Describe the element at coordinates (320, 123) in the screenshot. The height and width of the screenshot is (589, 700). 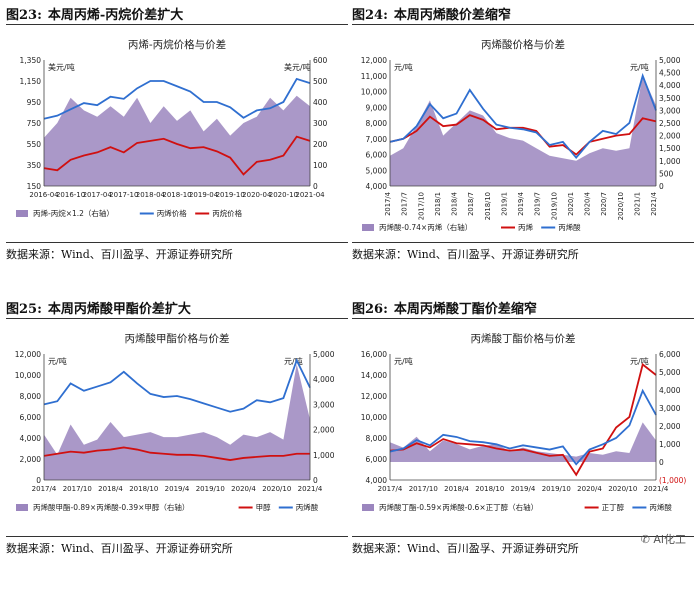
I see `y-tick-right: 300` at that location.